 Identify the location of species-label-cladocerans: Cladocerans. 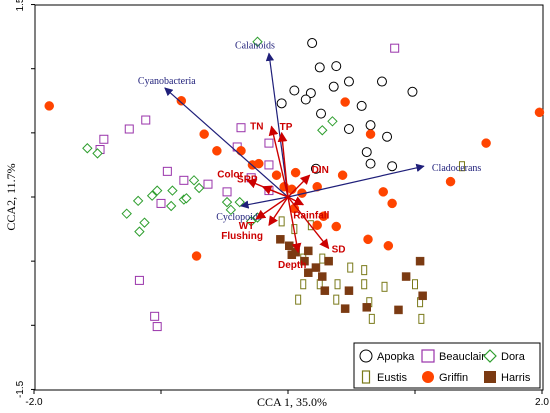
(457, 168).